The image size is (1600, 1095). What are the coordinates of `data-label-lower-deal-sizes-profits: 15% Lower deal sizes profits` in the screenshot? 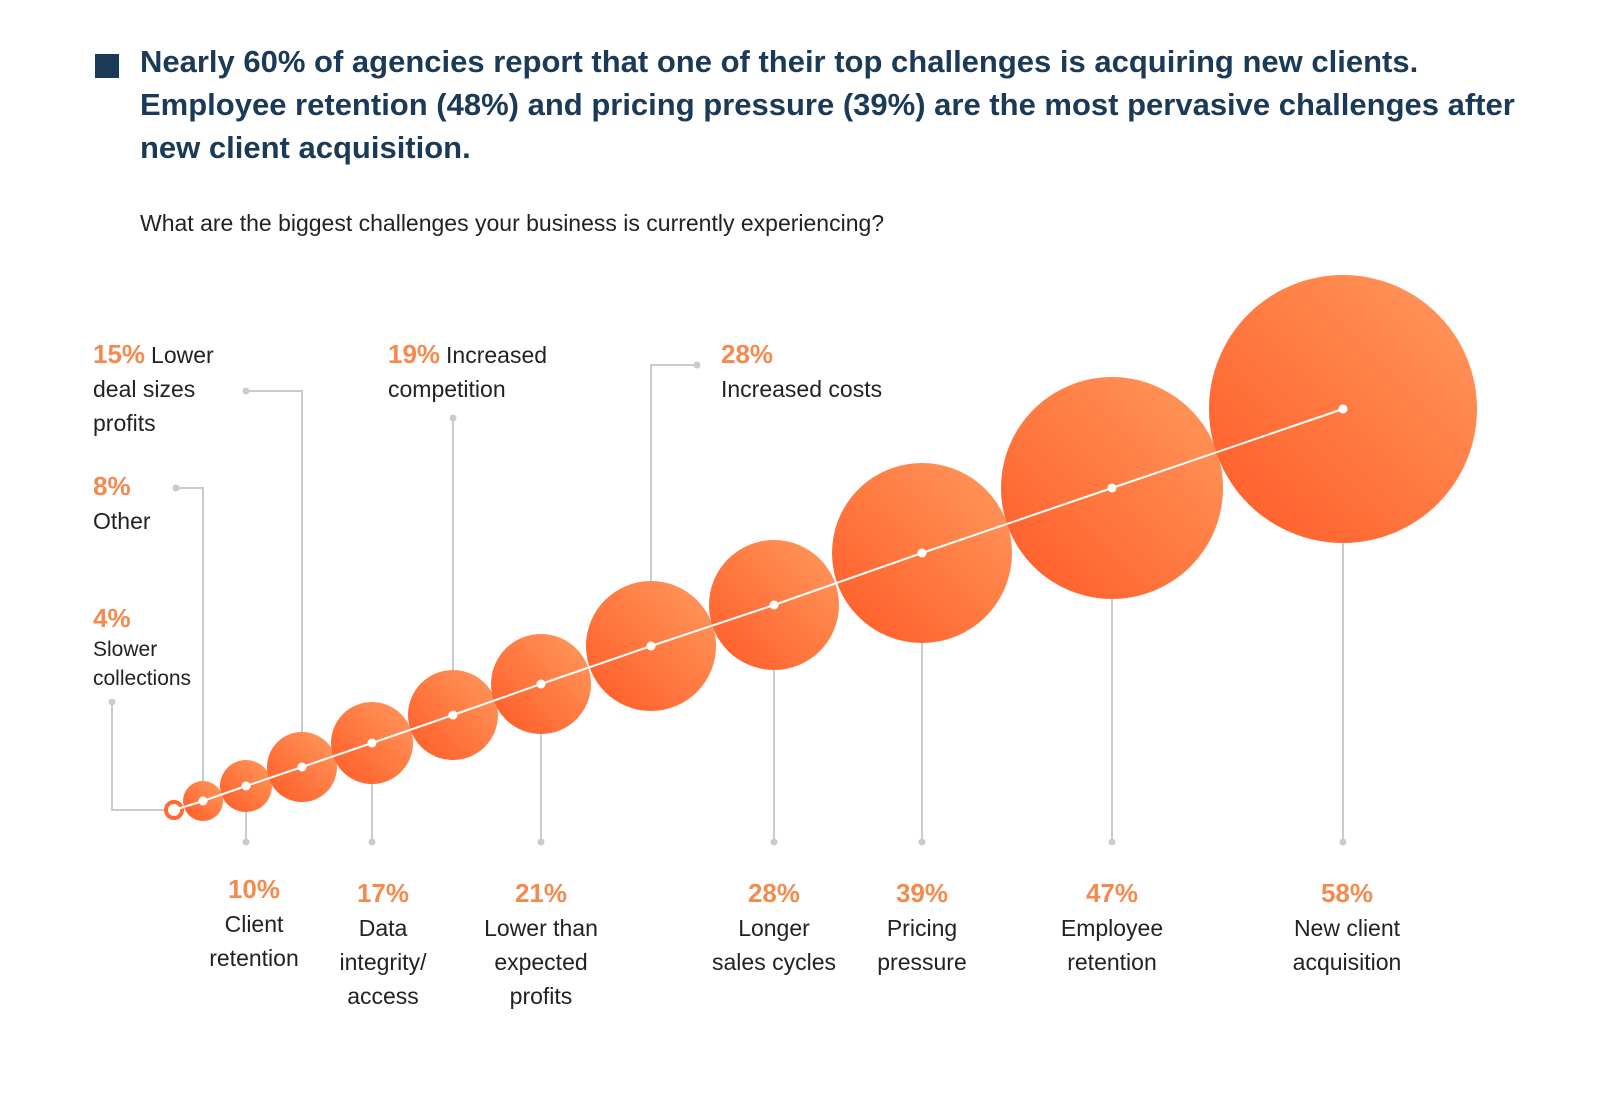 It's located at (153, 387).